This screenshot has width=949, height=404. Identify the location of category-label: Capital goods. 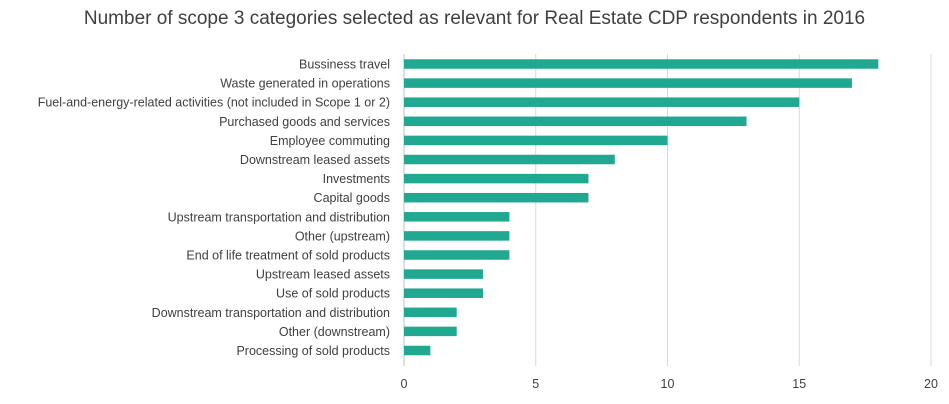
(352, 198).